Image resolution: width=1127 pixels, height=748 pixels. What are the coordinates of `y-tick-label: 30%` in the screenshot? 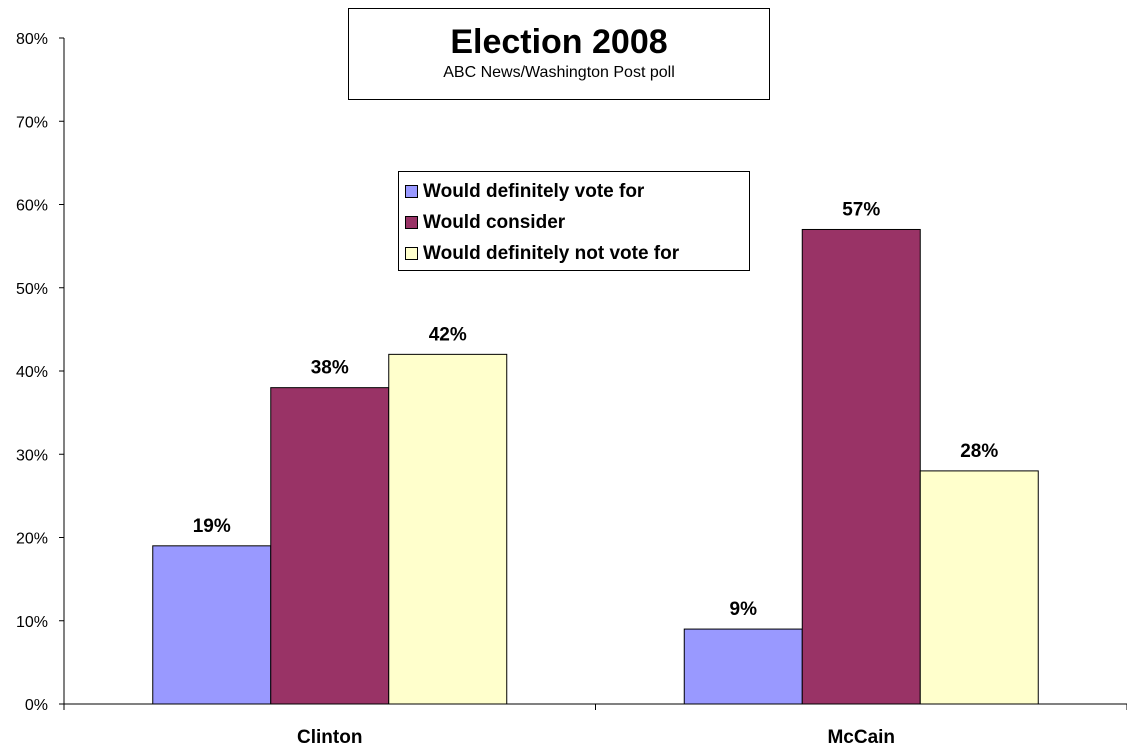 It's located at (32, 455).